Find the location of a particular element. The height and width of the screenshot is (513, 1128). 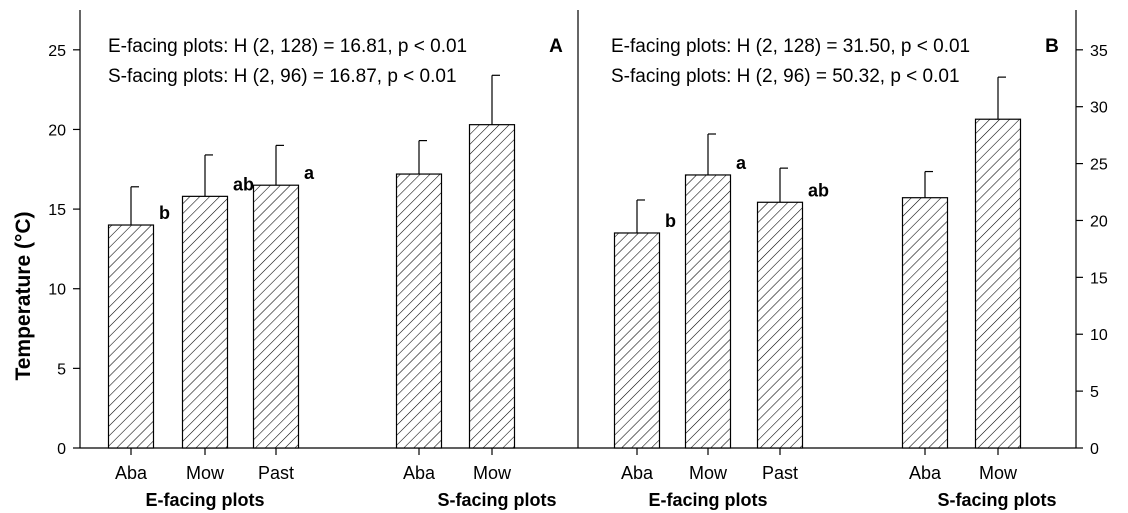

panel-letter: A is located at coordinates (556, 46).